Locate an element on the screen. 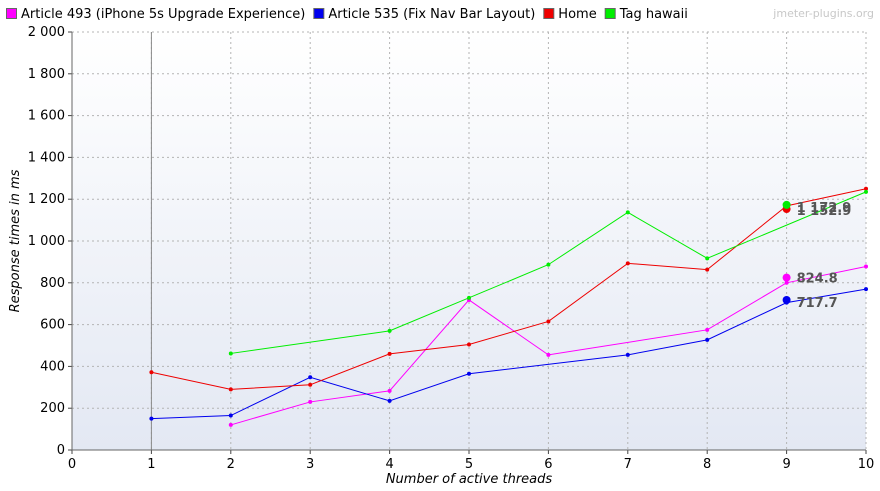 The image size is (880, 491). value-label: 1 172.9 is located at coordinates (824, 208).